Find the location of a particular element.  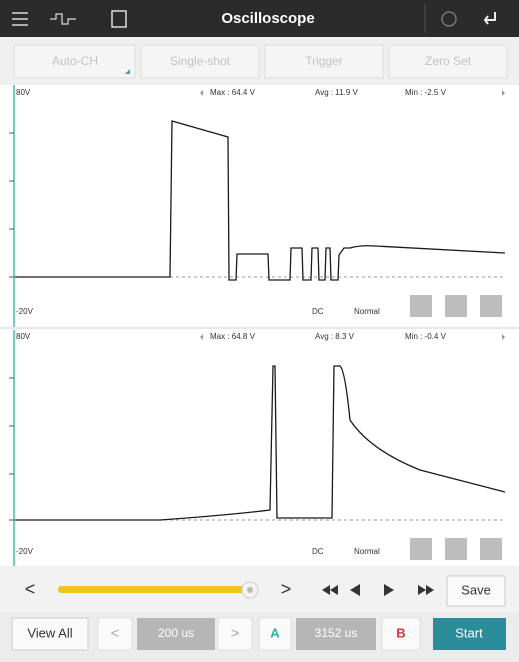

fast-forward-button is located at coordinates (426, 590).